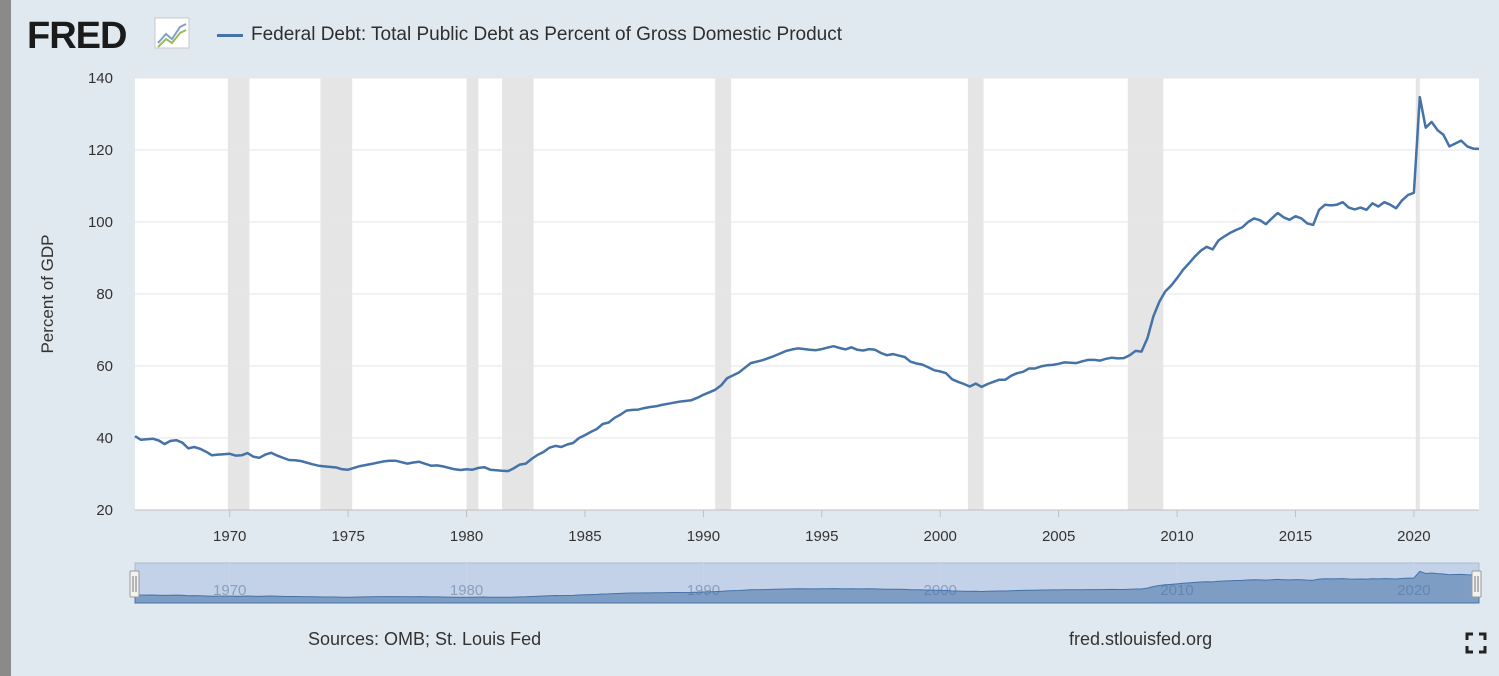  I want to click on legend-line-swatch, so click(230, 35).